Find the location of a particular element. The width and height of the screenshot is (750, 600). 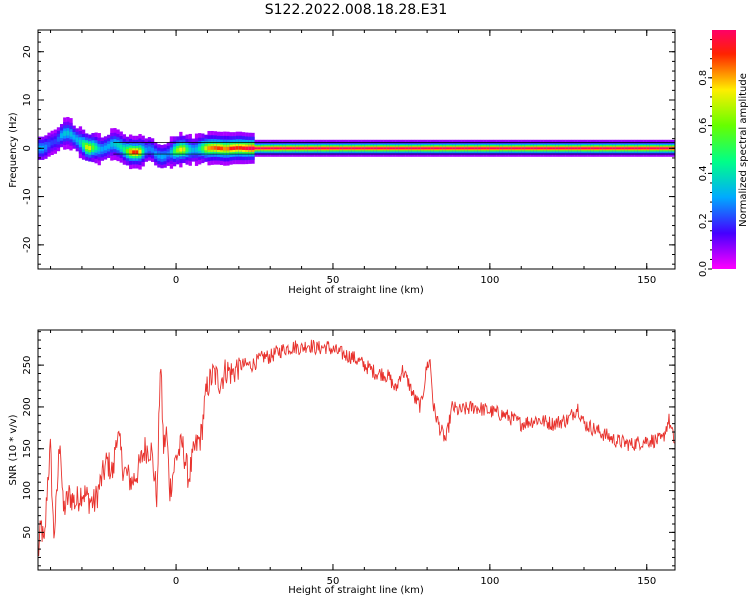

spectrogram-image is located at coordinates (356, 143).